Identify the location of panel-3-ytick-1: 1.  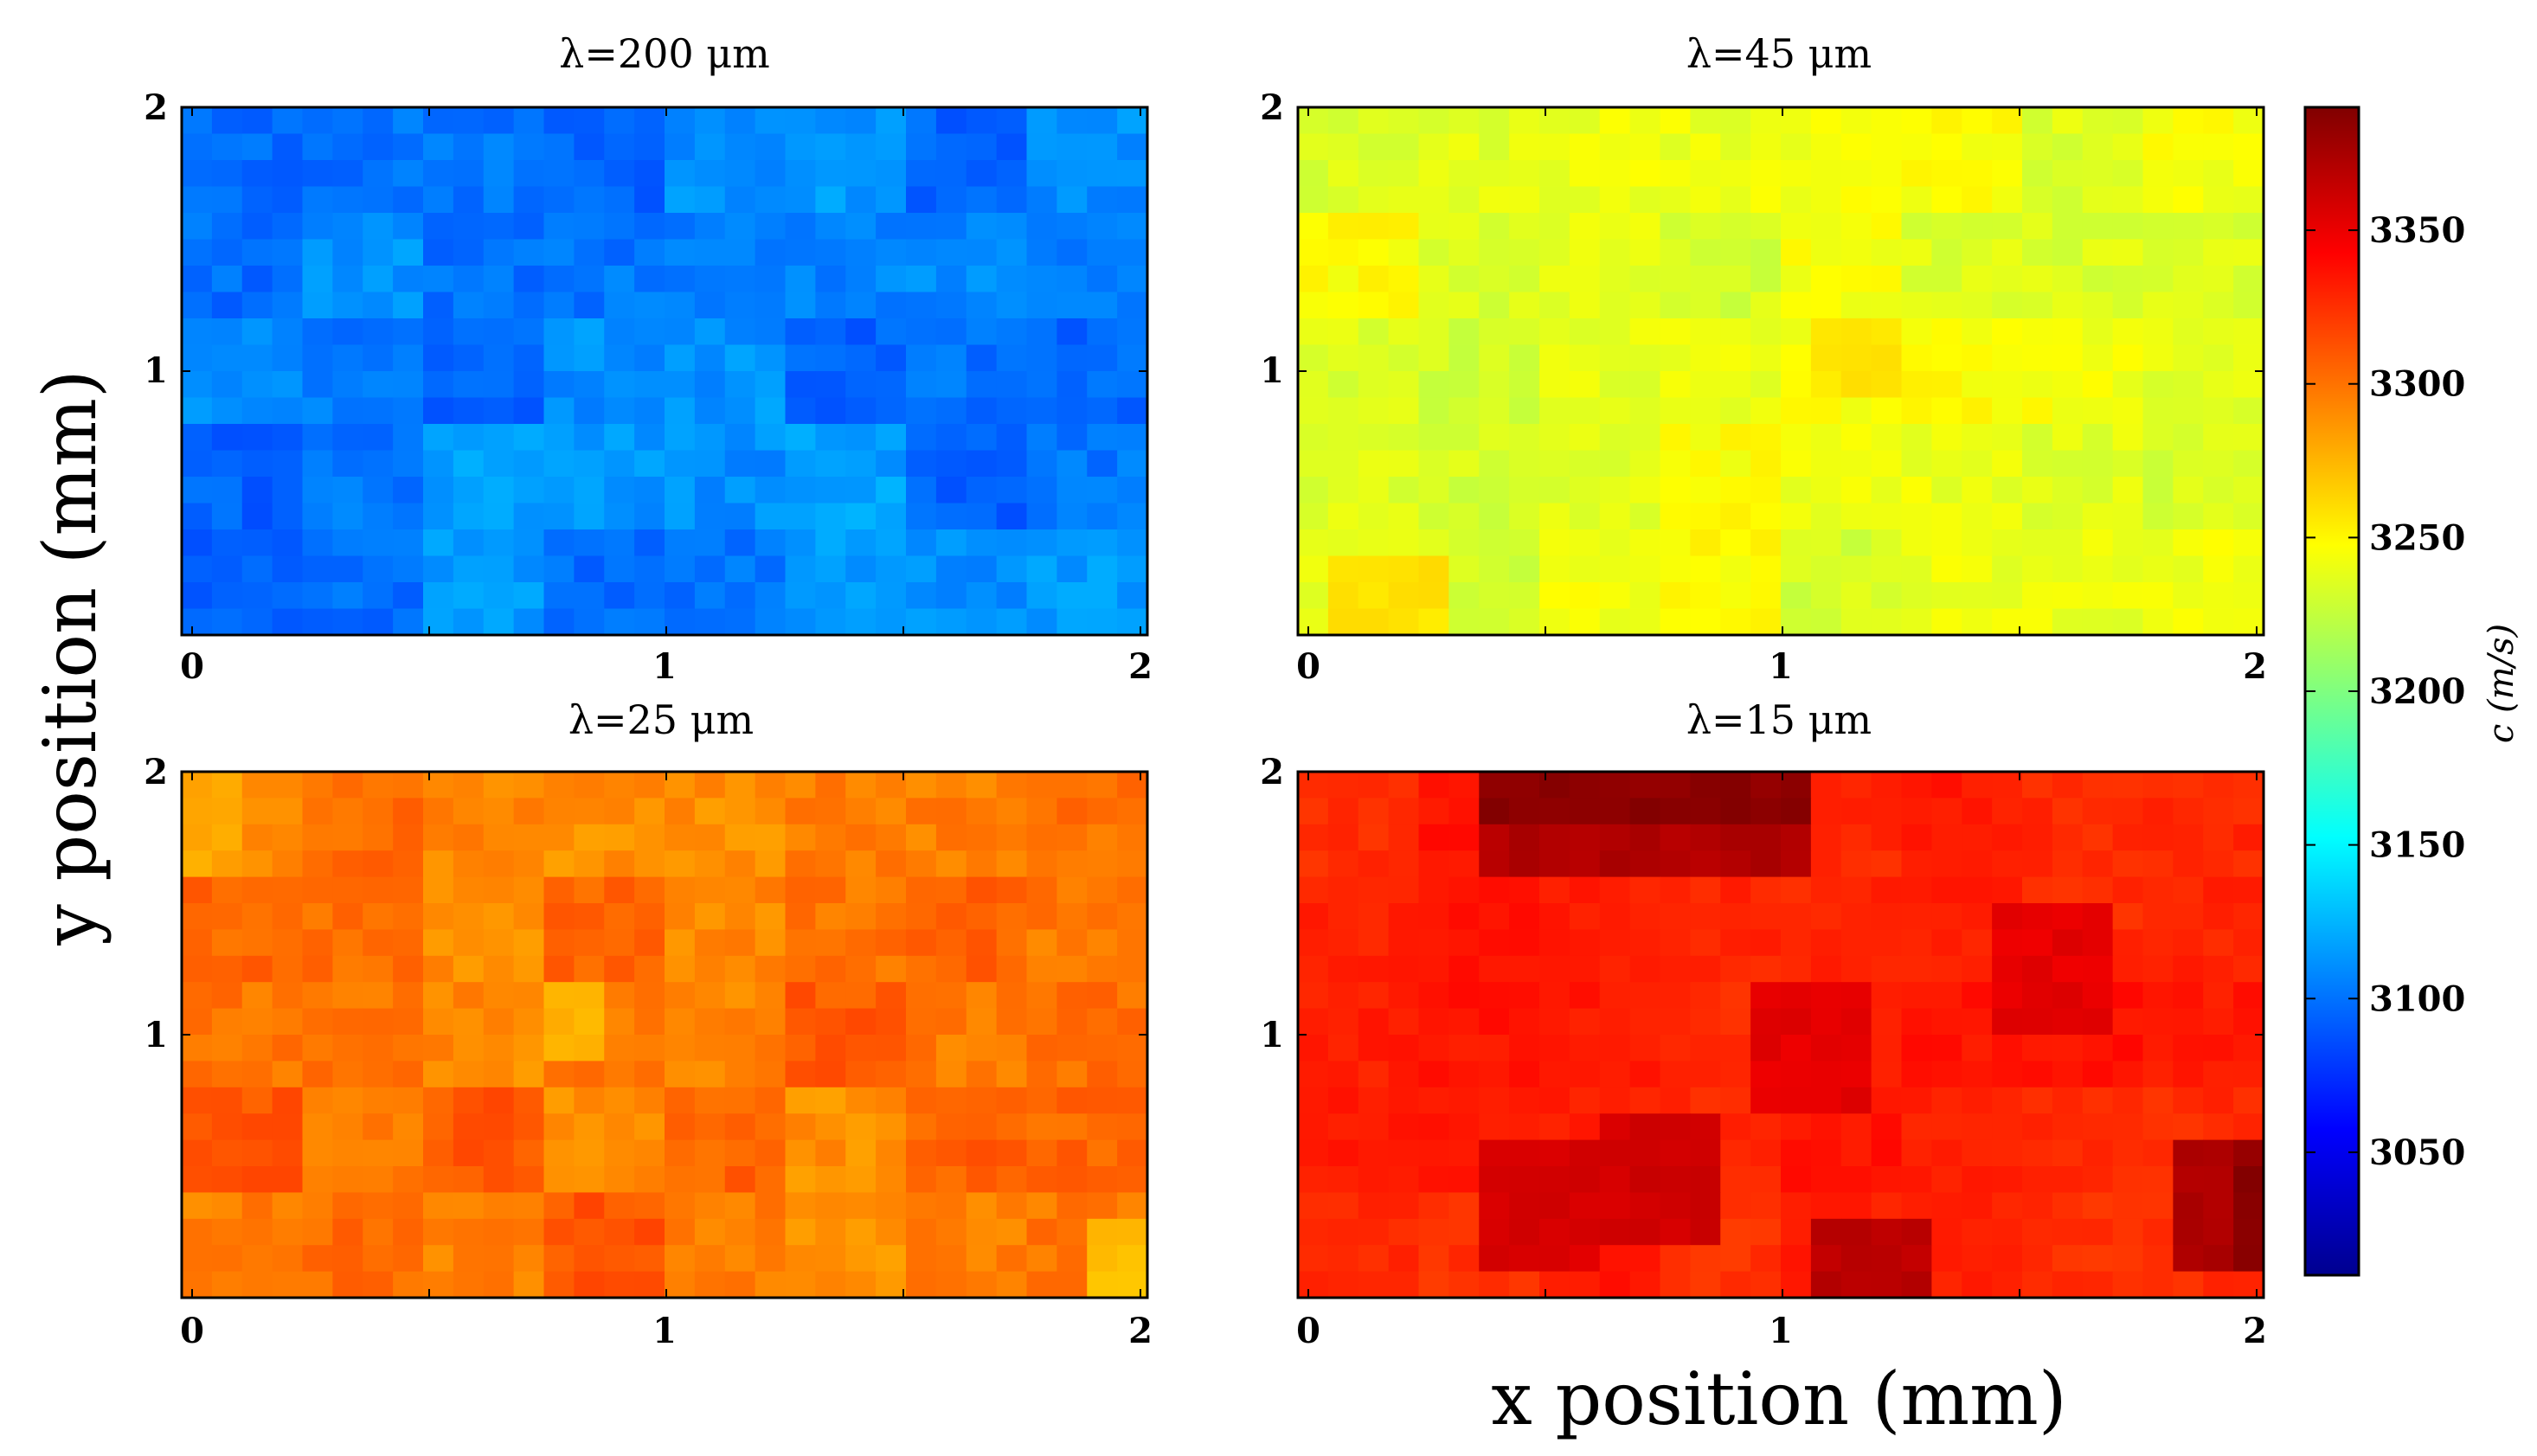
(156, 1035).